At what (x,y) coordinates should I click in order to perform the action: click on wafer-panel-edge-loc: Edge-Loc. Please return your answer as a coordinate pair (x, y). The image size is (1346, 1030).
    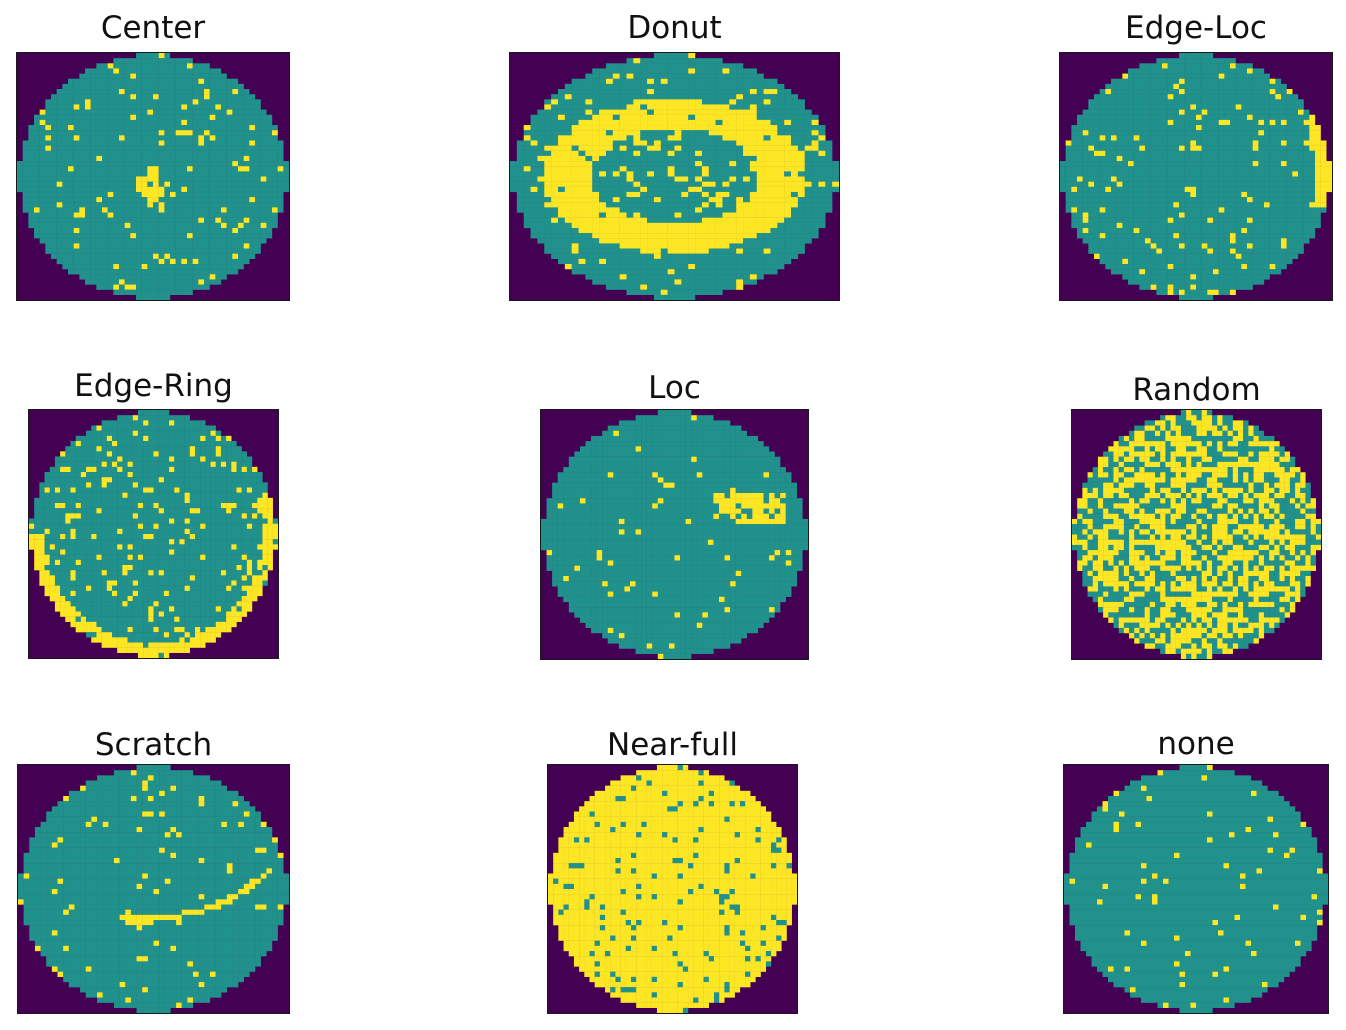
    Looking at the image, I should click on (1196, 155).